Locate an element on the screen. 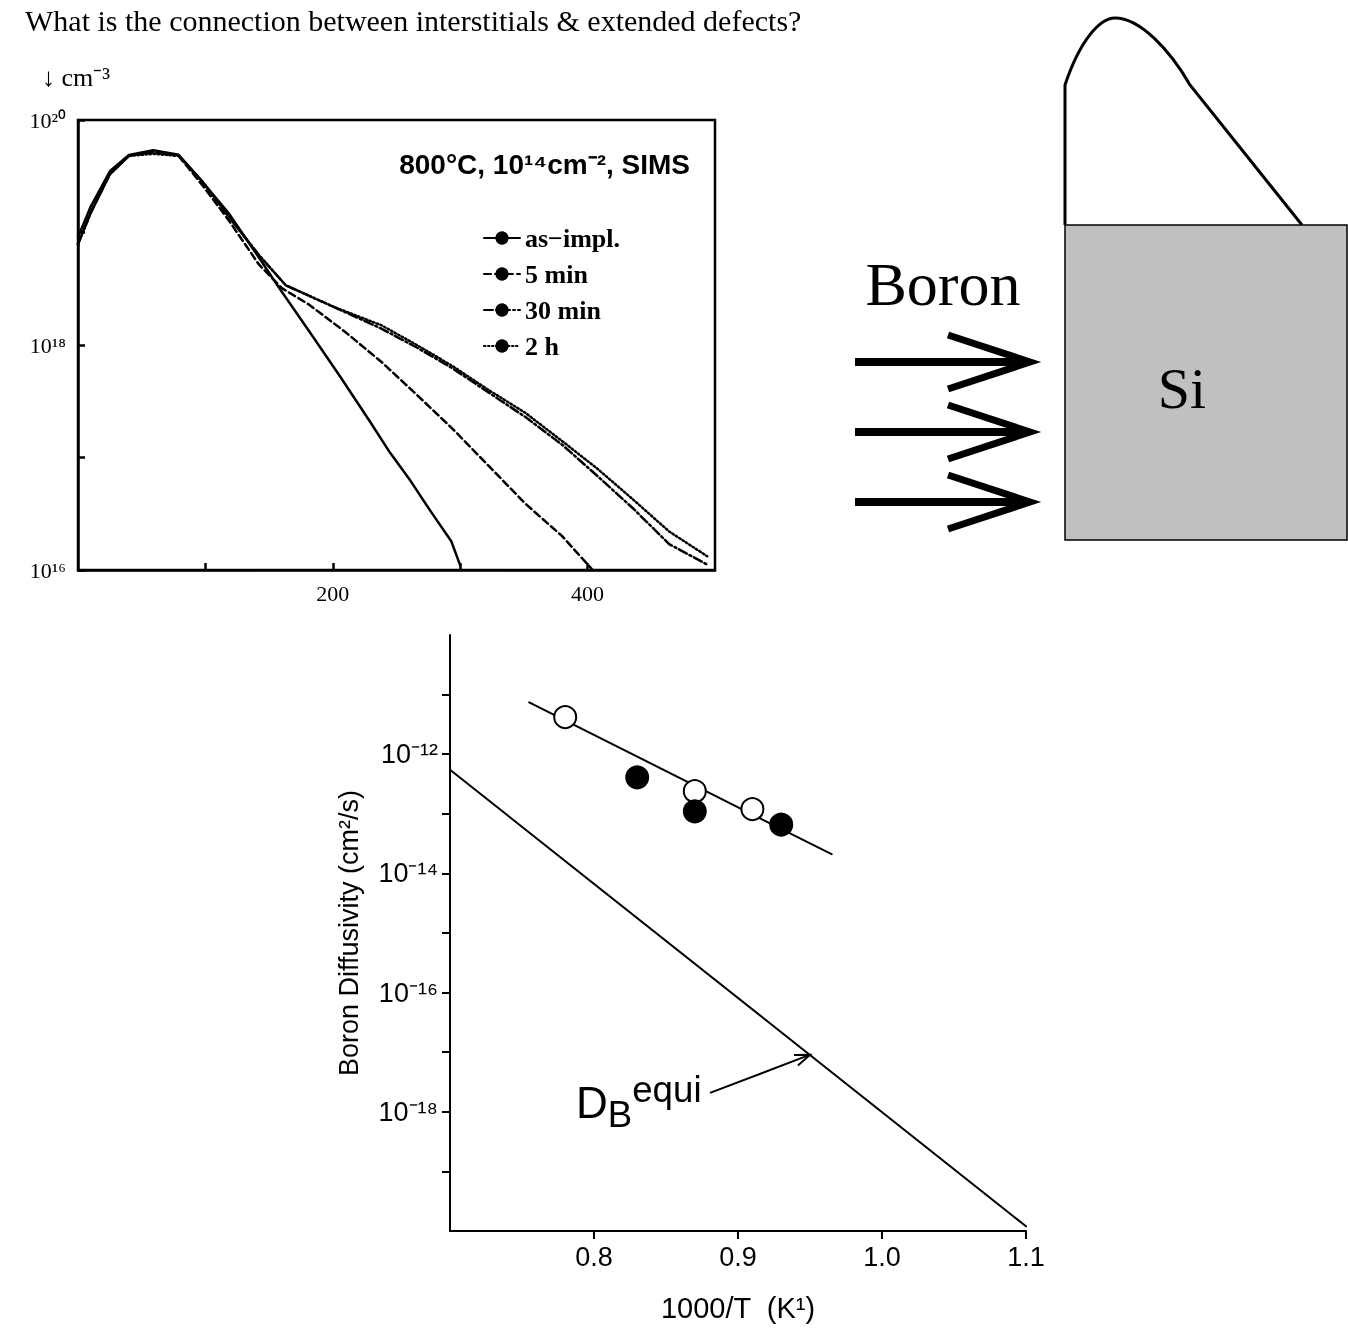 This screenshot has width=1348, height=1338. y-tick-label: 10⁻¹² is located at coordinates (409, 754).